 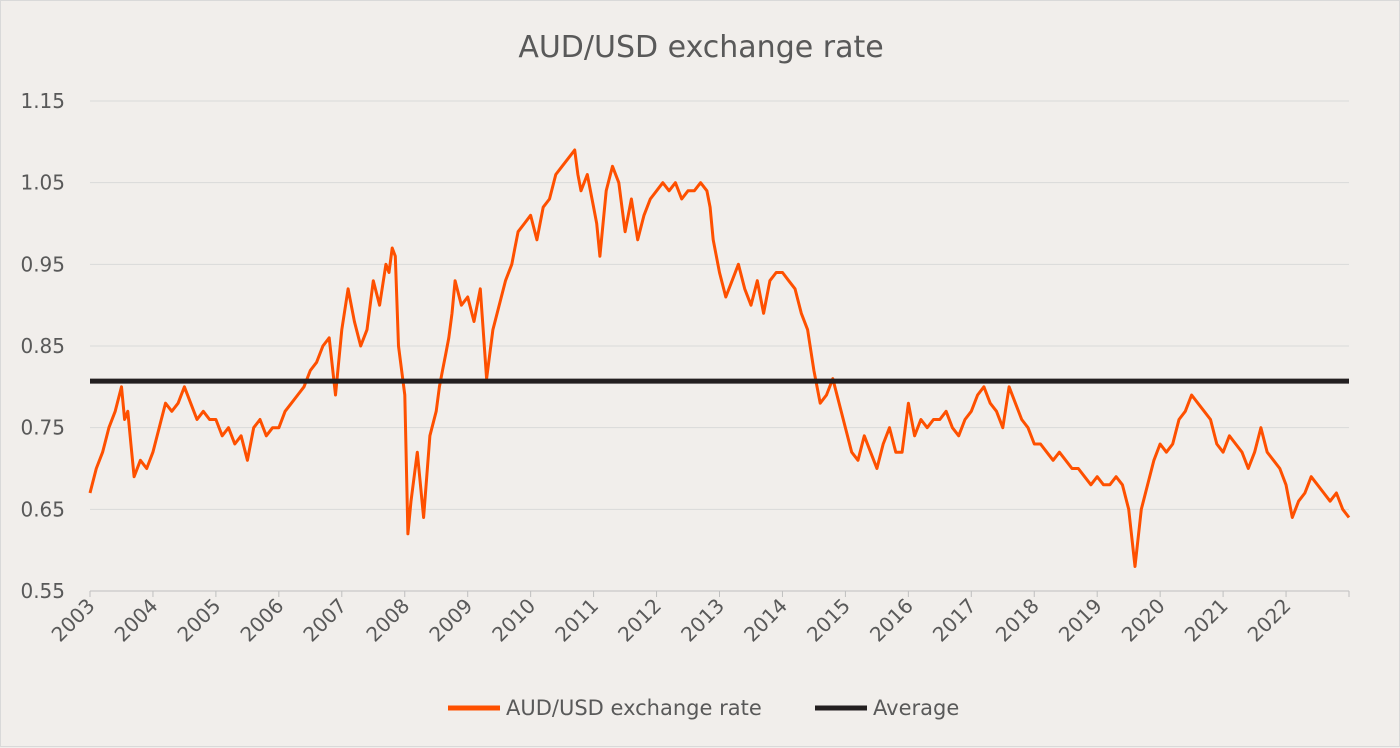 What do you see at coordinates (513, 620) in the screenshot?
I see `x-tick-label: 2010` at bounding box center [513, 620].